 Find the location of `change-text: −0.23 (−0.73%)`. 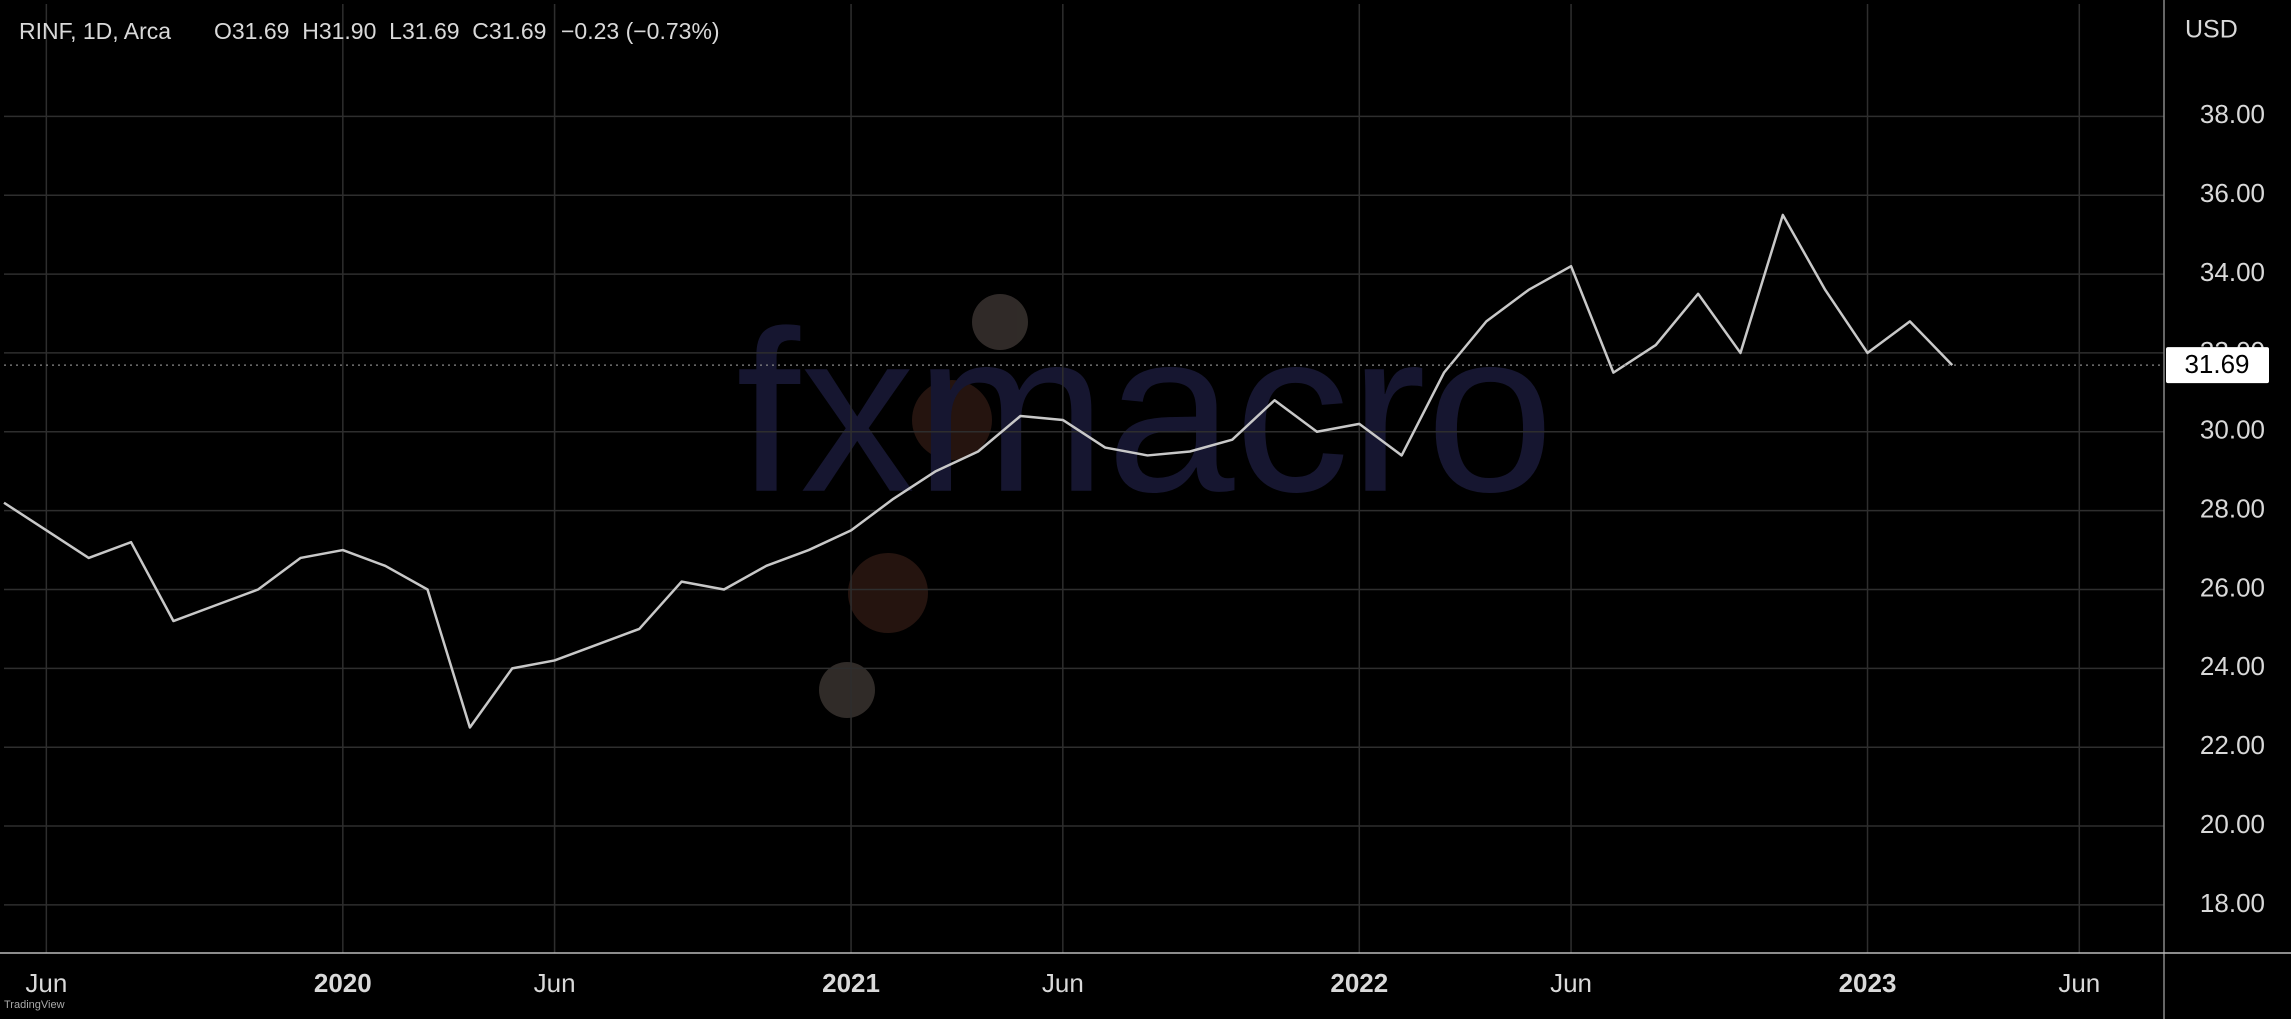

change-text: −0.23 (−0.73%) is located at coordinates (640, 31).